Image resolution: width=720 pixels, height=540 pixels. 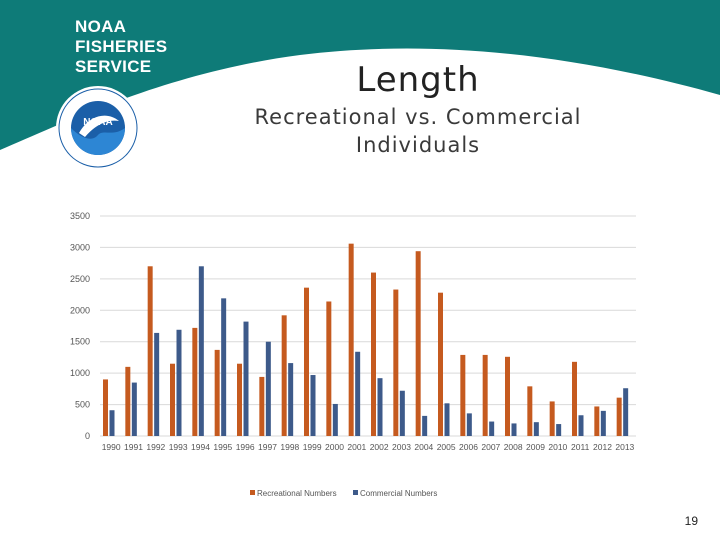 What do you see at coordinates (580, 447) in the screenshot?
I see `x-tick-label: 2011` at bounding box center [580, 447].